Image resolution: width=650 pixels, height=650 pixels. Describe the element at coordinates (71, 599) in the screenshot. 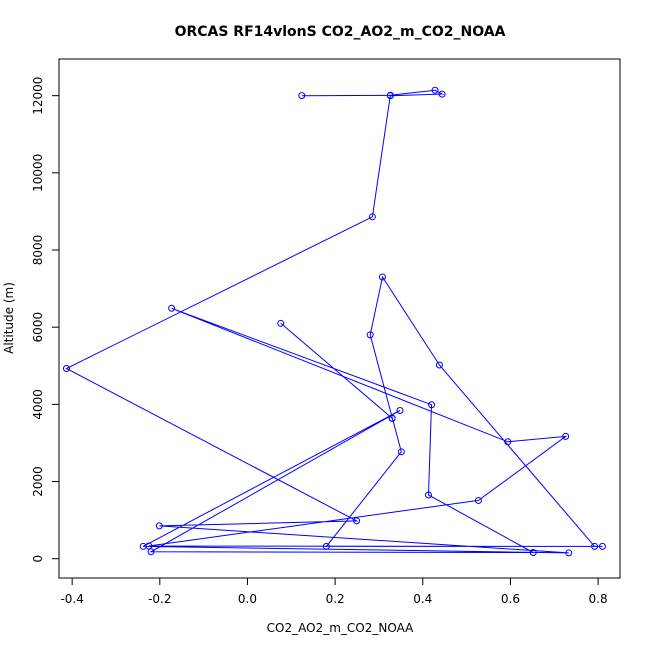

I see `x-tick-label: -0.4` at that location.